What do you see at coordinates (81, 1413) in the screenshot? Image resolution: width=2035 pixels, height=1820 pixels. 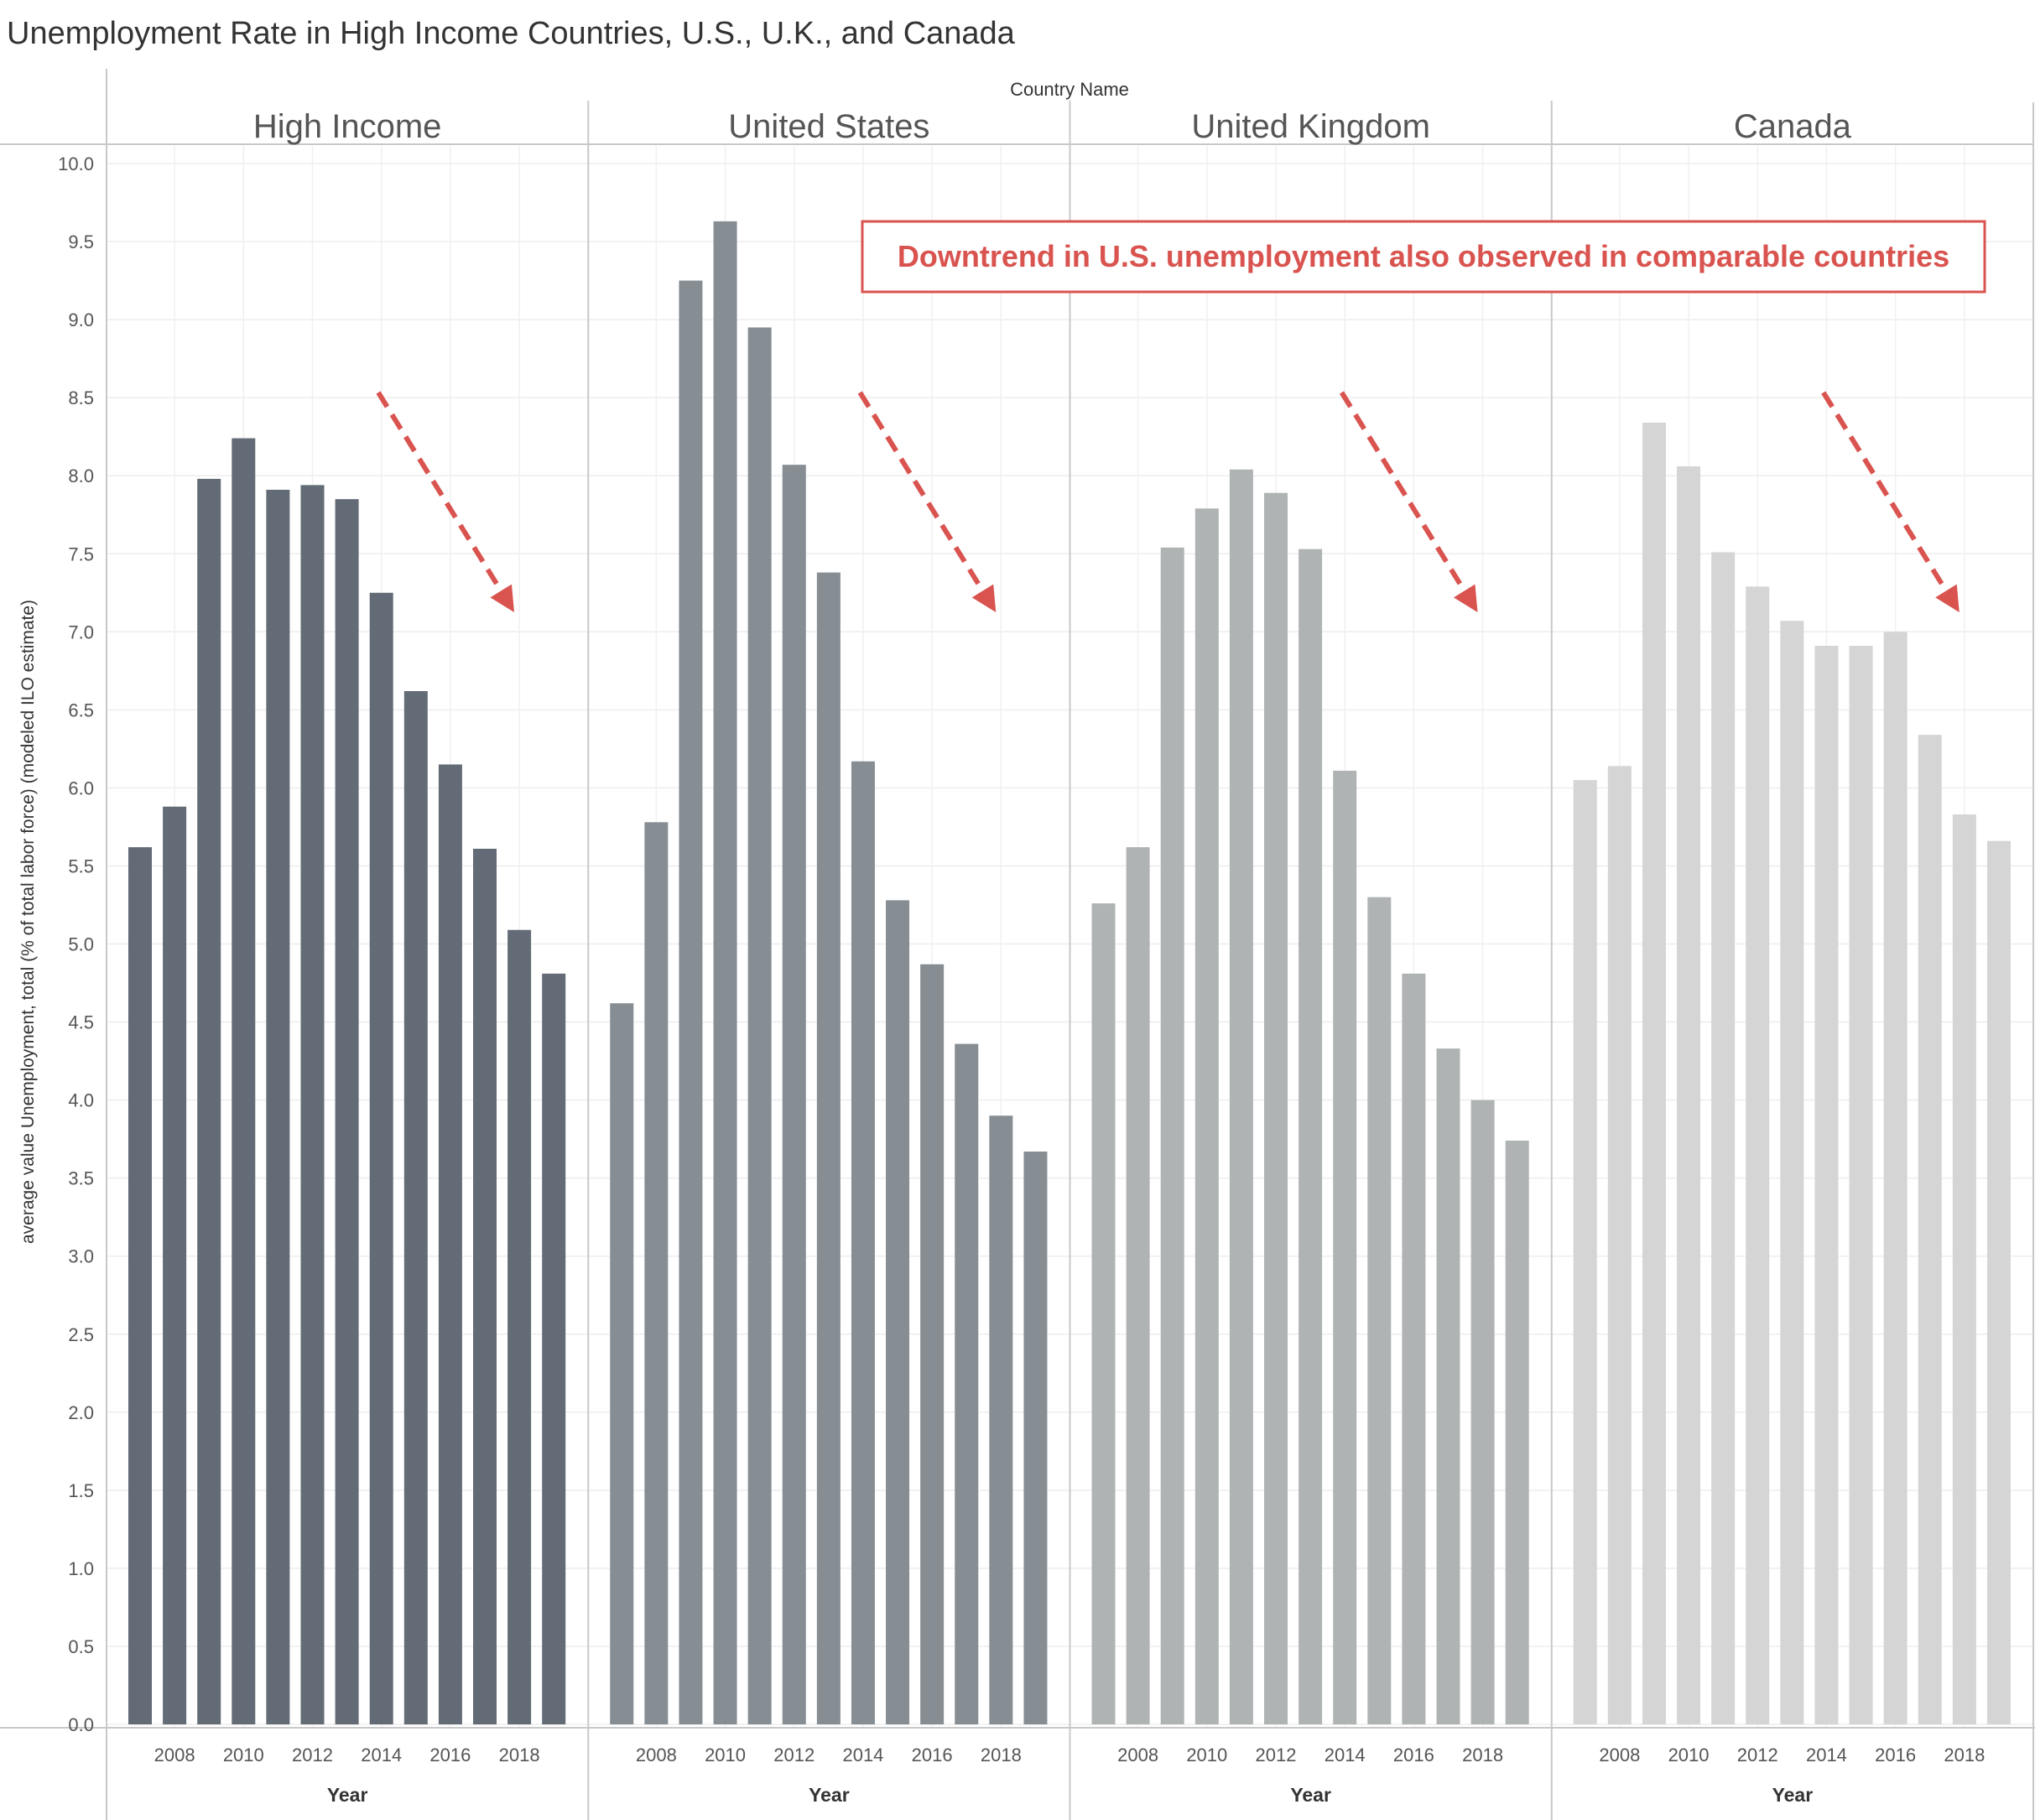 I see `y-tick-label: 2.0` at bounding box center [81, 1413].